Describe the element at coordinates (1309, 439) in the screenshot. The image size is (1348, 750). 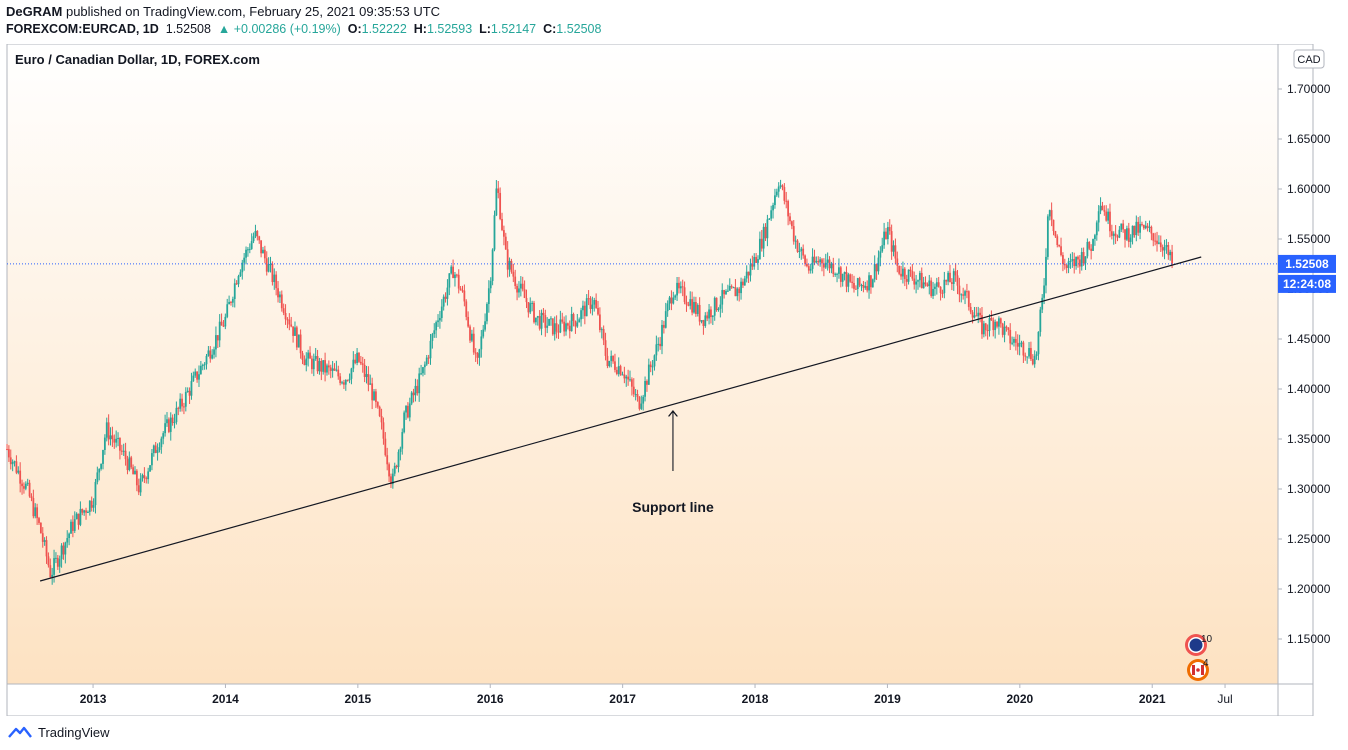
I see `y-tick-label: 1.35000` at that location.